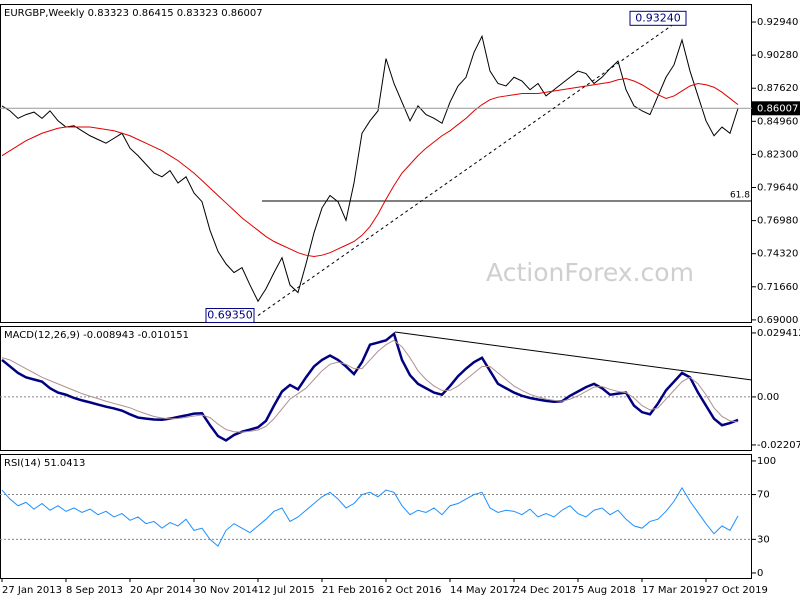  Describe the element at coordinates (777, 188) in the screenshot. I see `y-tick-label: 0.79640` at that location.